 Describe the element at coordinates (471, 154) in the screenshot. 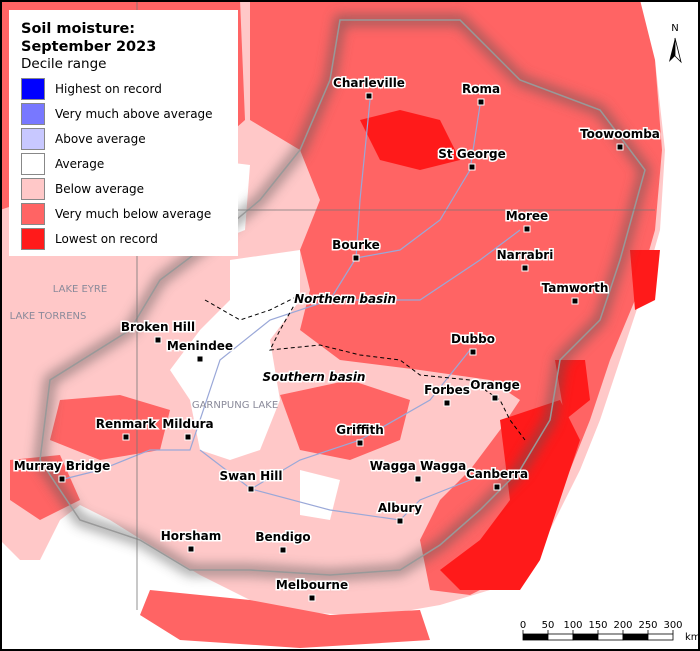

I see `place-label: St George` at that location.